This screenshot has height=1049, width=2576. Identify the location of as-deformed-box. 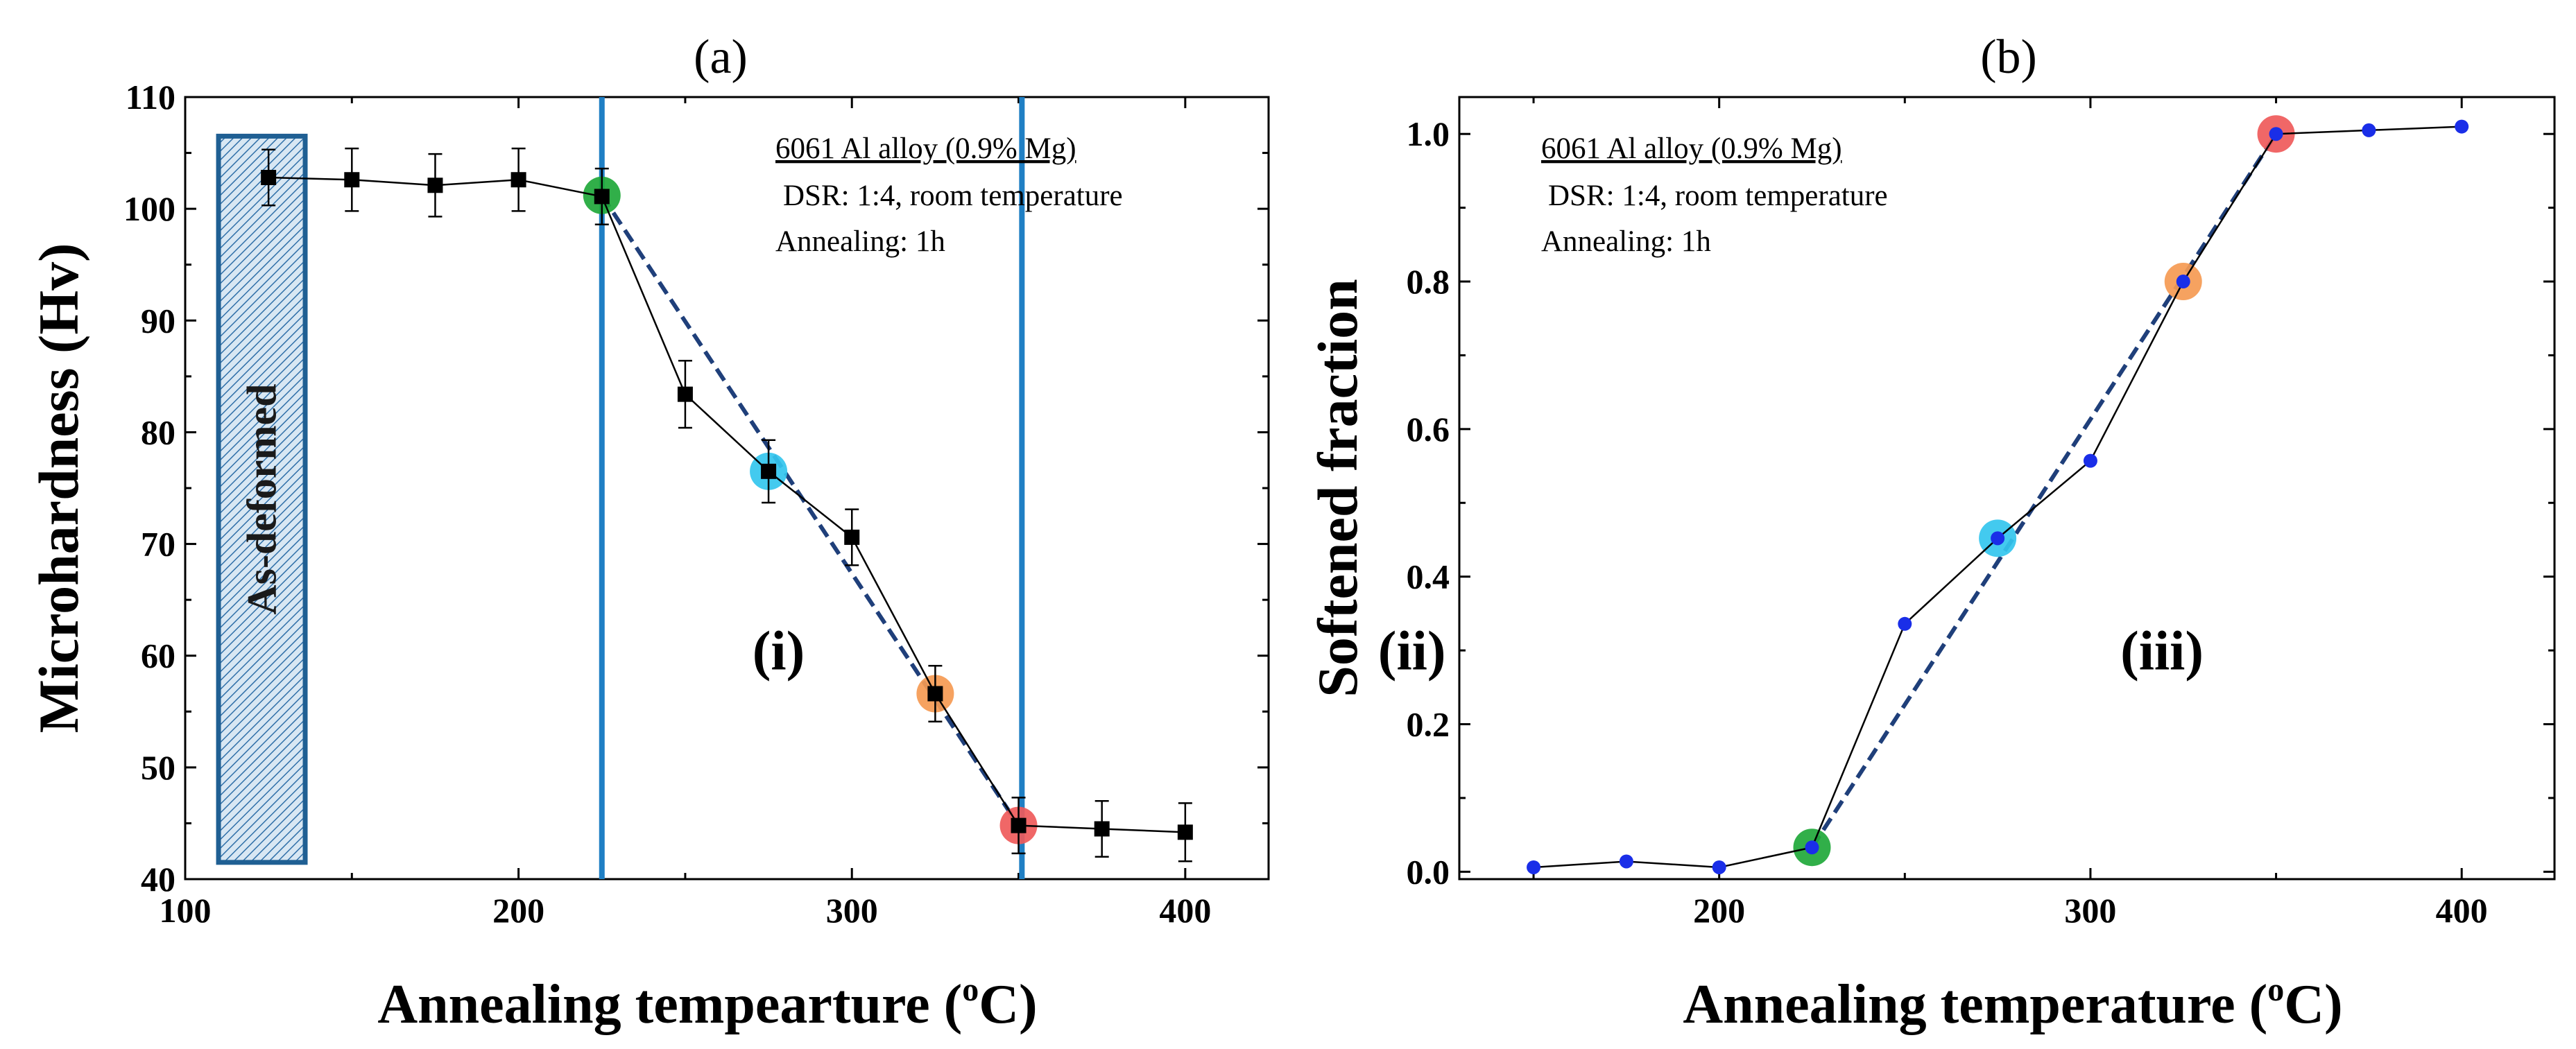
(262, 499).